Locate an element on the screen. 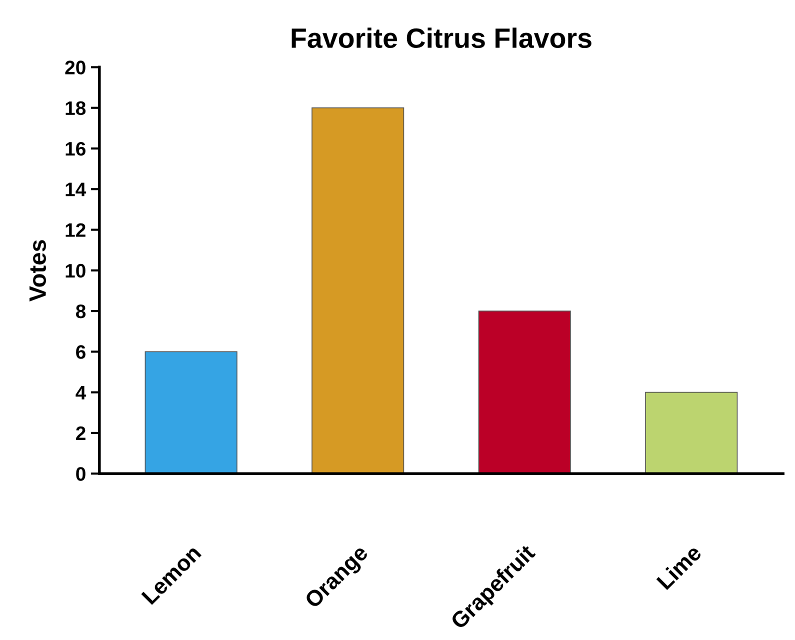  y-tick-label: 20 is located at coordinates (75, 67).